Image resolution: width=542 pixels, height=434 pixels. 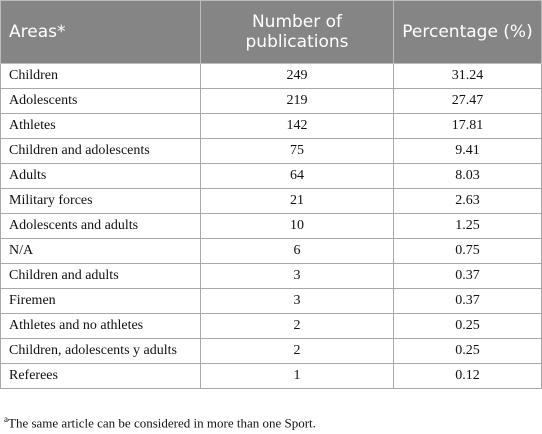 I want to click on percent-cell: 8.03, so click(x=467, y=176).